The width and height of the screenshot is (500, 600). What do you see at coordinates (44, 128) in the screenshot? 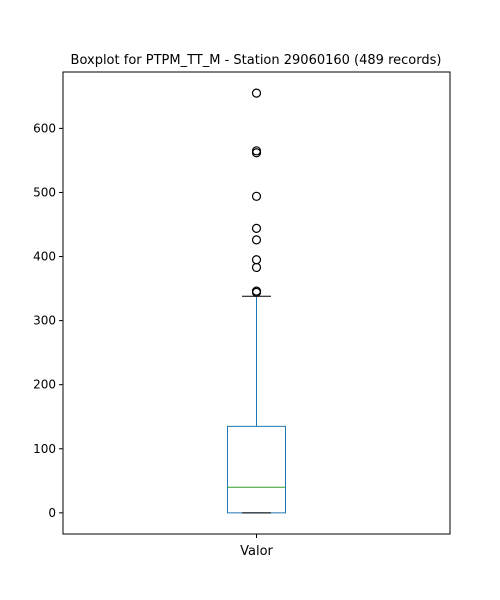
I see `y-tick-label: 600` at bounding box center [44, 128].